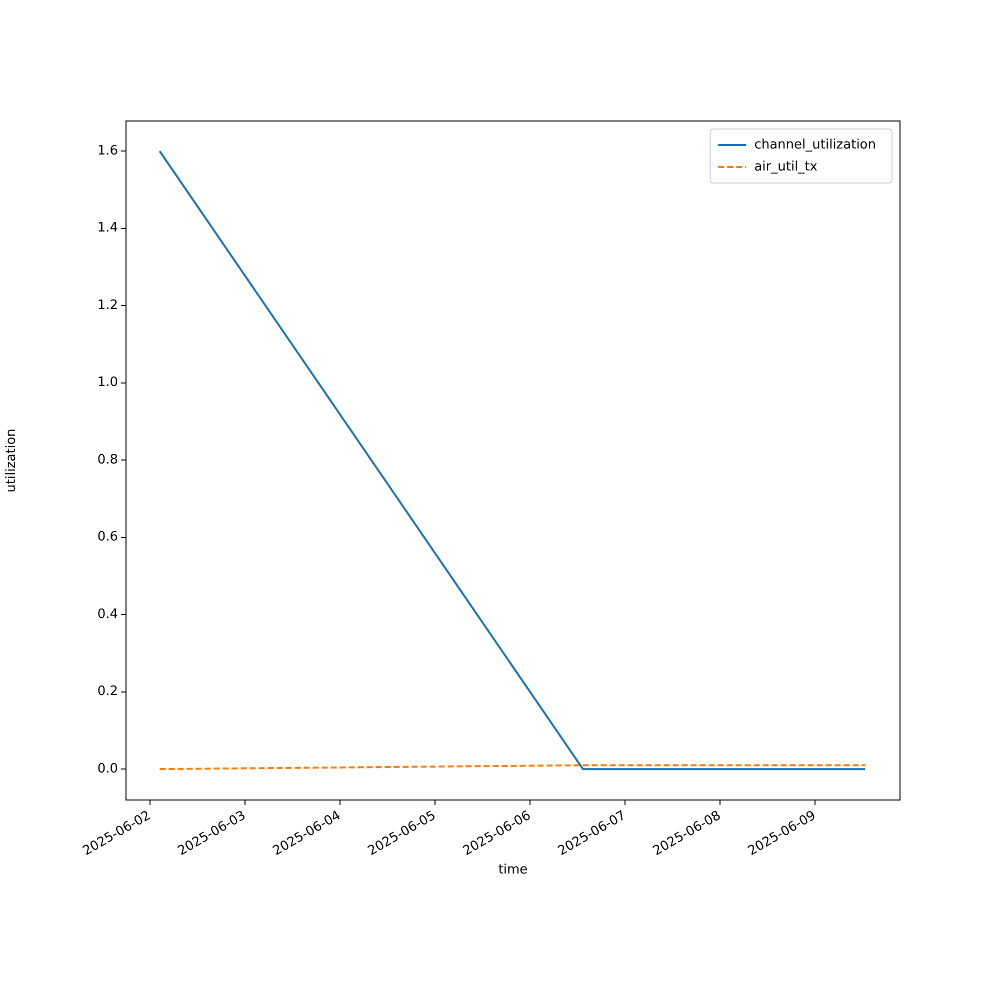 Image resolution: width=1000 pixels, height=1000 pixels. Describe the element at coordinates (107, 537) in the screenshot. I see `y-tick-label: 0.6` at that location.